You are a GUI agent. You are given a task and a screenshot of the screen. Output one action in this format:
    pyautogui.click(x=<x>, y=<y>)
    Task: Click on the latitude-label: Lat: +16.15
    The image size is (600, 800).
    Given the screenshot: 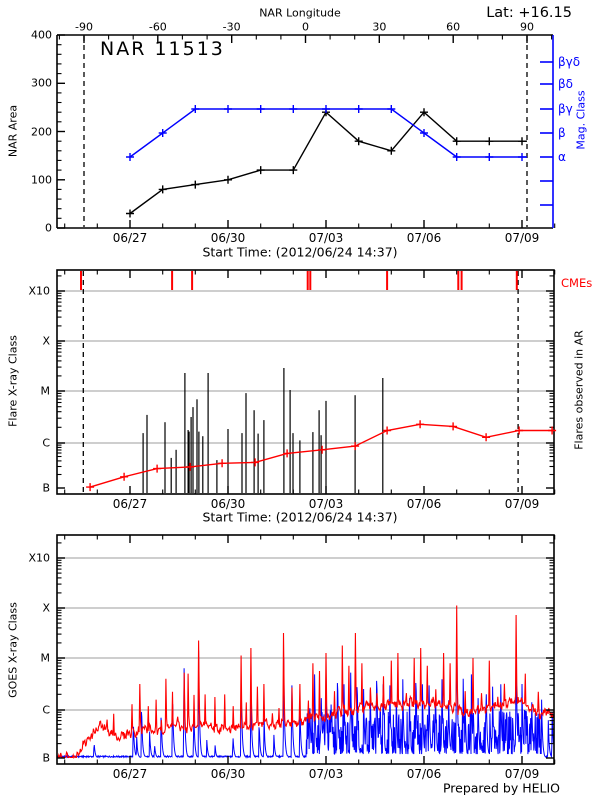 What is the action you would take?
    pyautogui.click(x=529, y=13)
    